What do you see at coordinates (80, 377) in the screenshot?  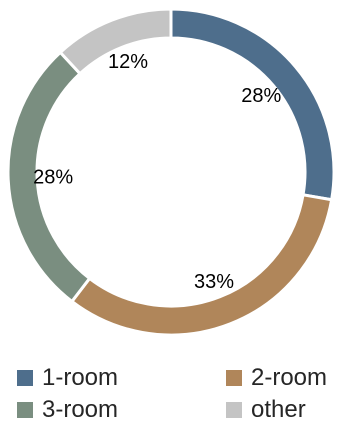 I see `legend-label-1-room: 1-room` at bounding box center [80, 377].